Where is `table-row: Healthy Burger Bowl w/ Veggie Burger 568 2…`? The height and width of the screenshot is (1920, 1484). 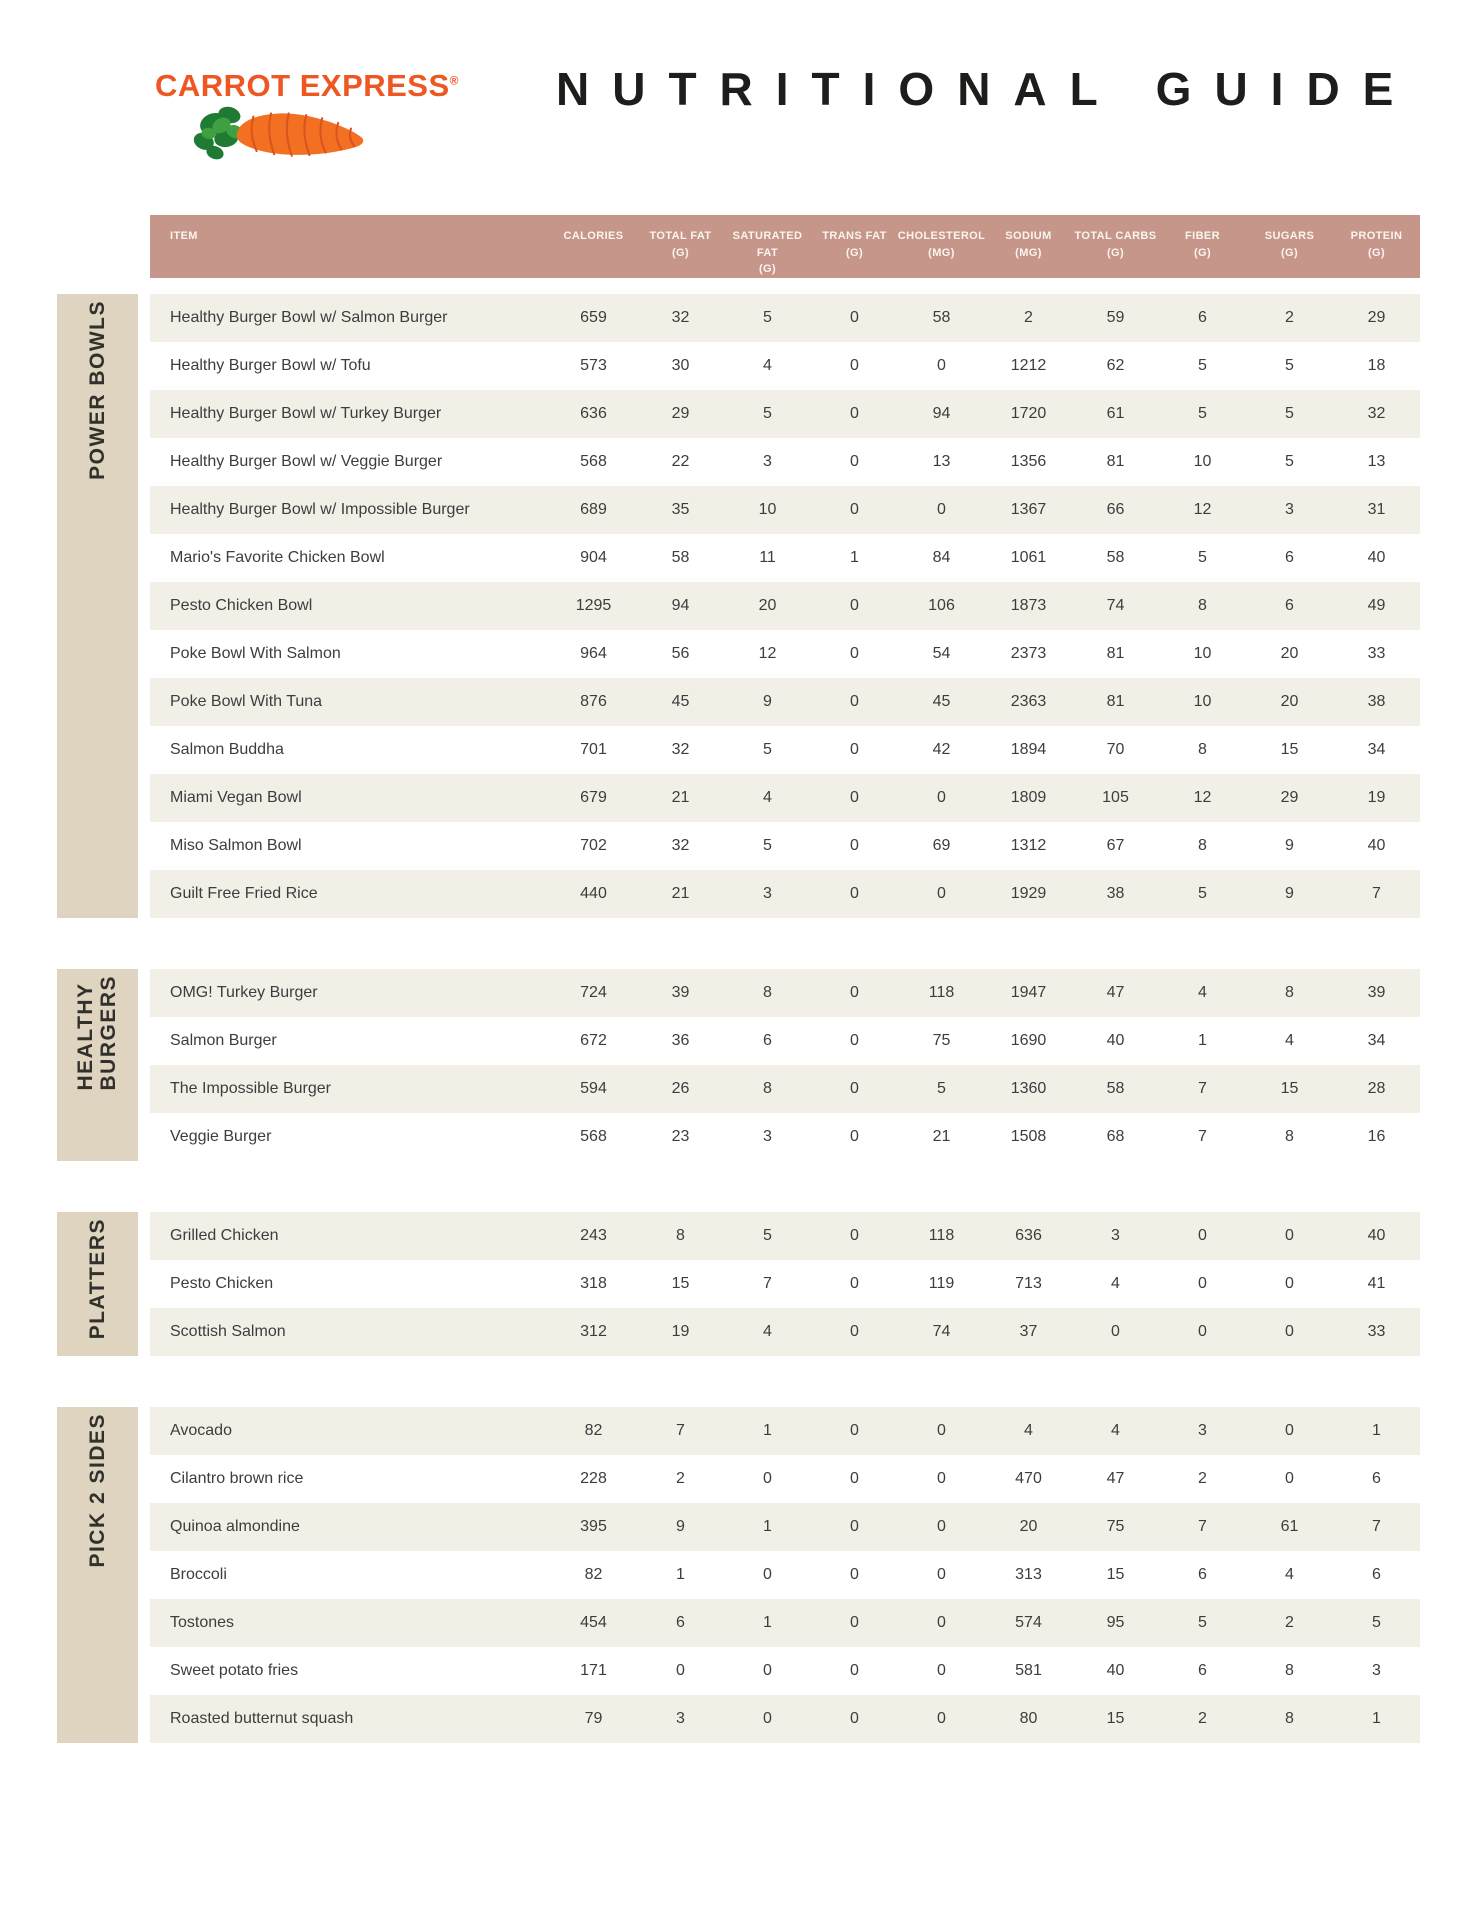
table-row: Healthy Burger Bowl w/ Veggie Burger 568 2… is located at coordinates (785, 462).